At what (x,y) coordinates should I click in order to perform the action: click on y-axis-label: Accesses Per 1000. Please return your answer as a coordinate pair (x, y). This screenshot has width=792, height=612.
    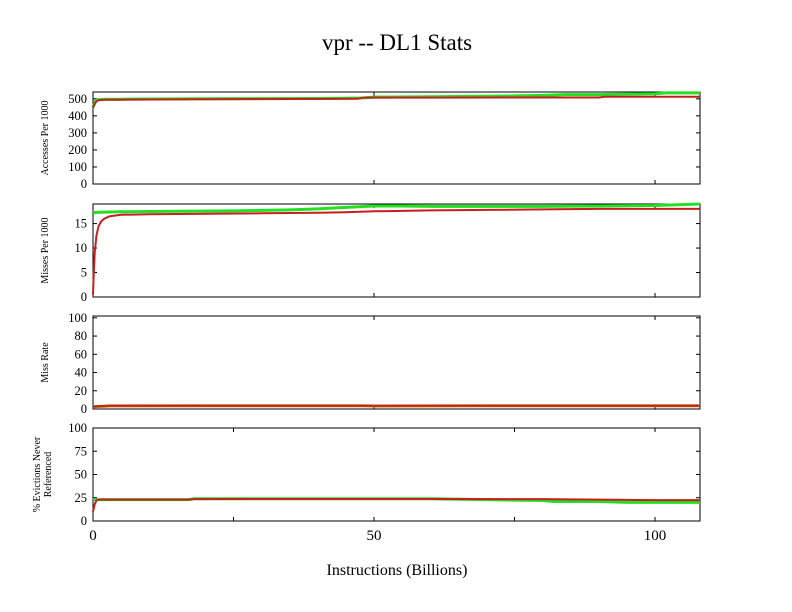
    Looking at the image, I should click on (45, 138).